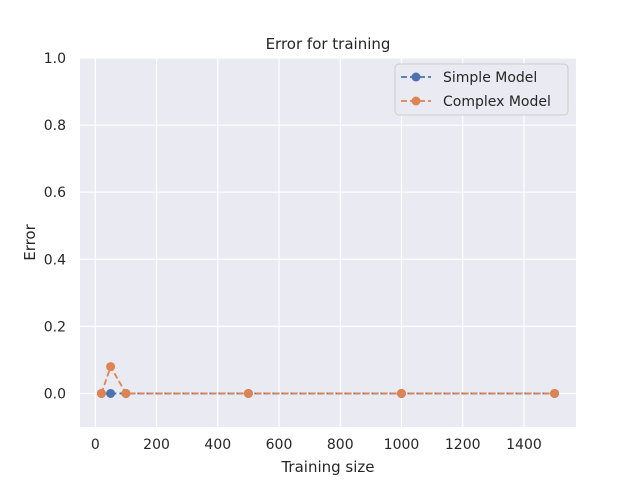  What do you see at coordinates (30, 241) in the screenshot?
I see `y-axis-label: Error` at bounding box center [30, 241].